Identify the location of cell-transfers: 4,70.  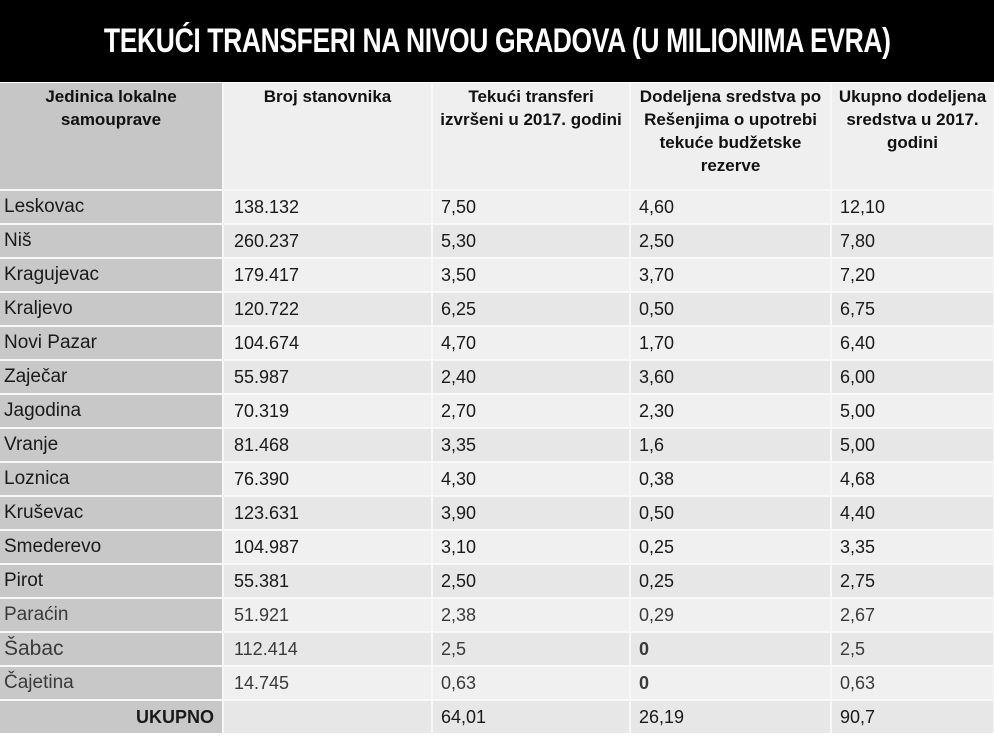
(531, 342).